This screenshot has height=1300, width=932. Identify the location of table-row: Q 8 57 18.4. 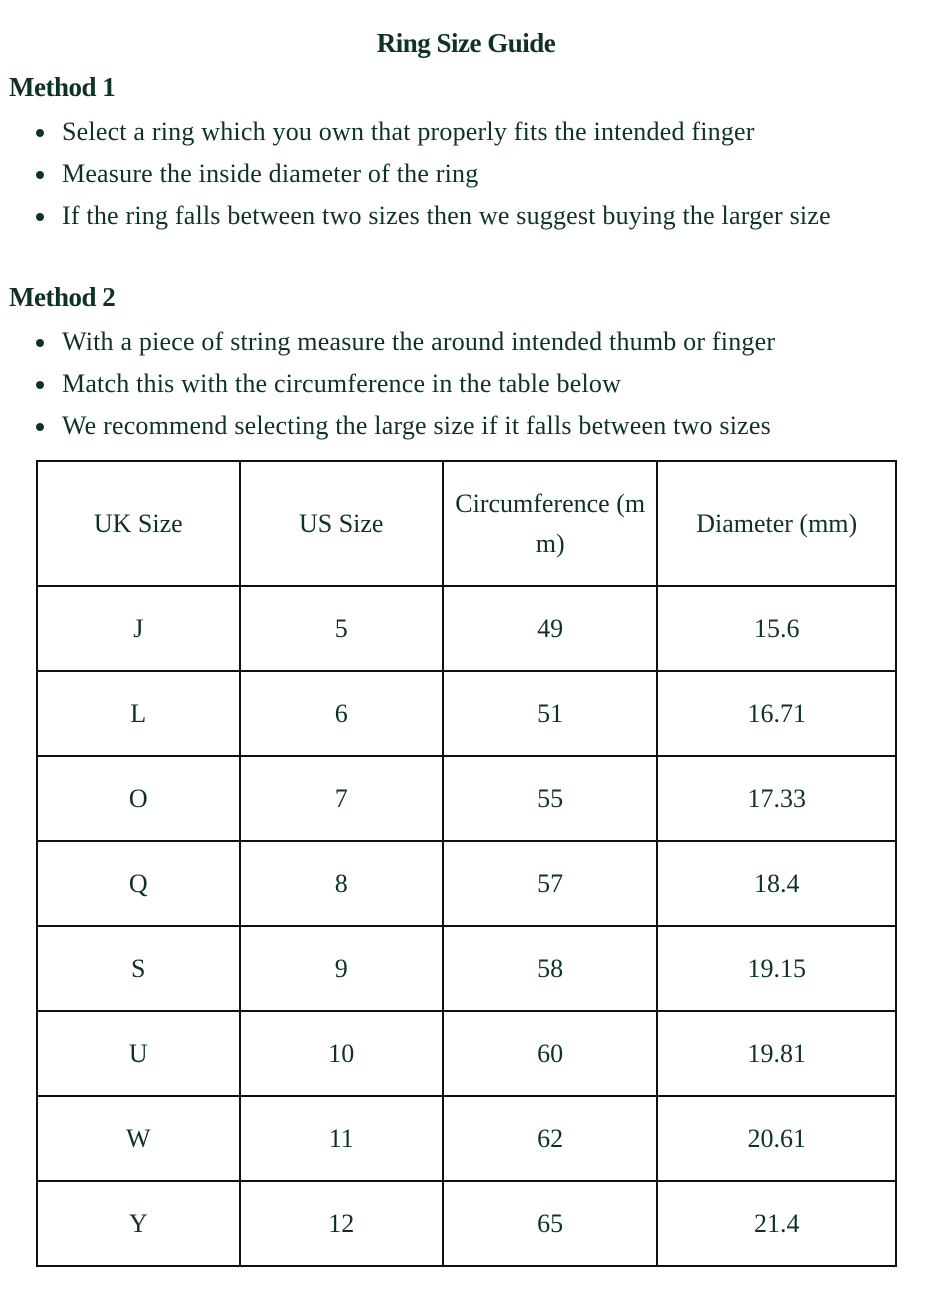
(466, 883).